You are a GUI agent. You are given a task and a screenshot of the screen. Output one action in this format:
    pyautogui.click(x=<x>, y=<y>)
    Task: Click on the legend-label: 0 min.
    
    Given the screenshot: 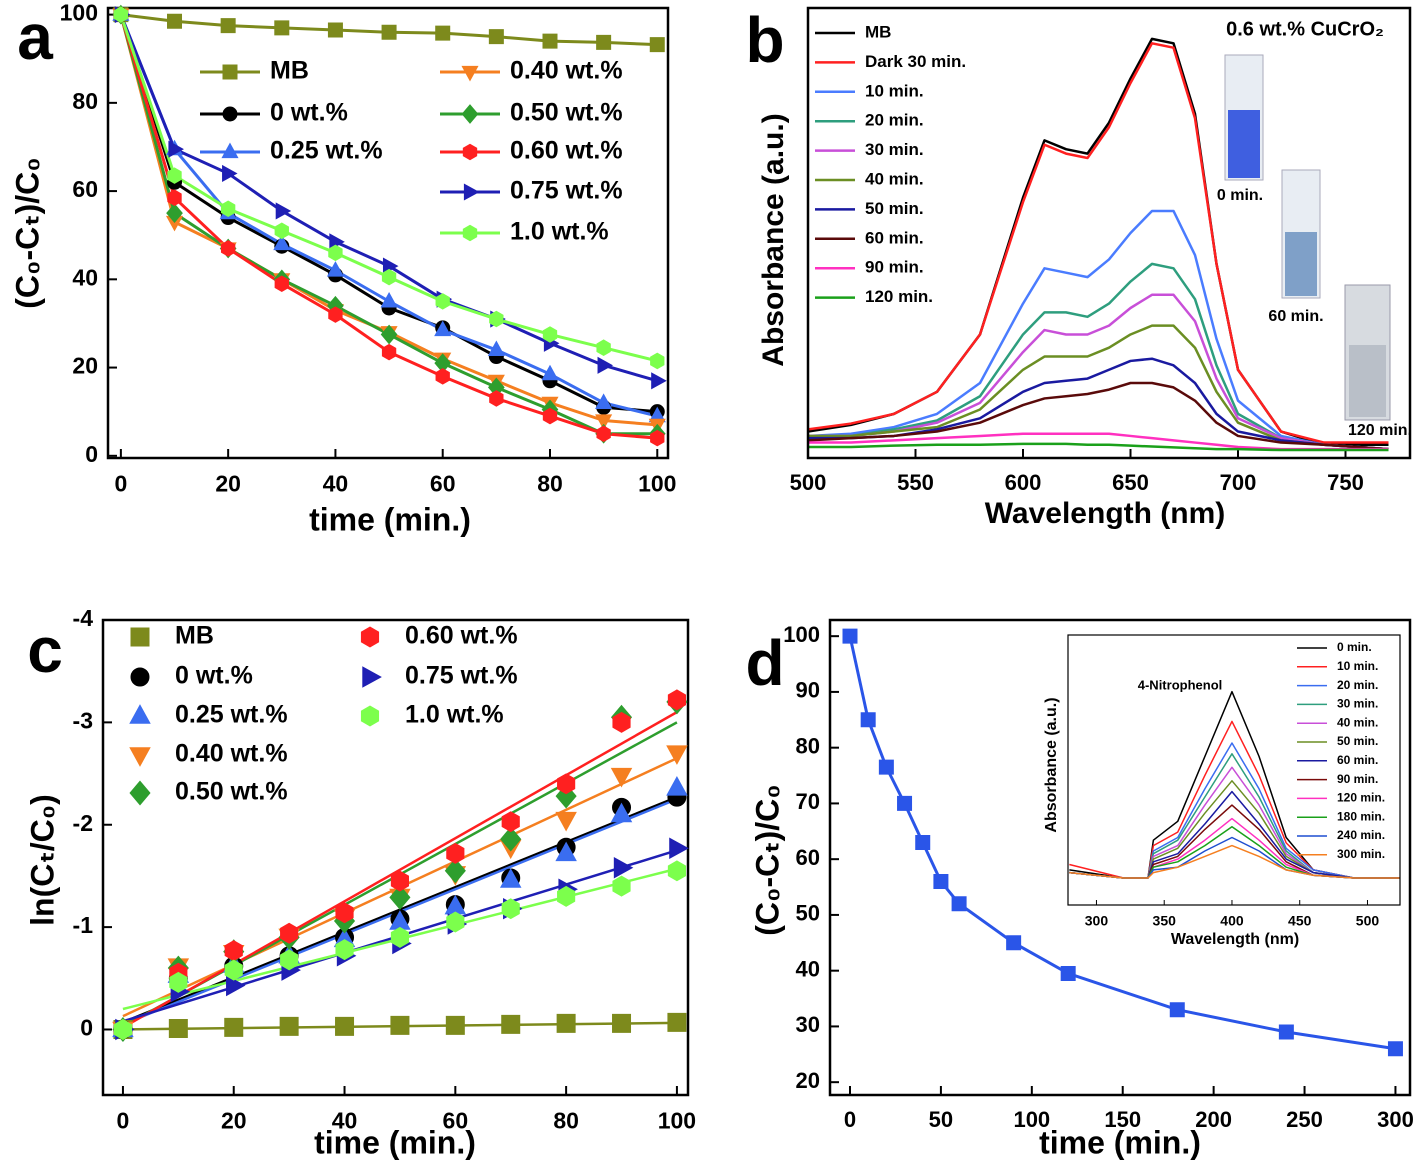 What is the action you would take?
    pyautogui.click(x=1354, y=647)
    